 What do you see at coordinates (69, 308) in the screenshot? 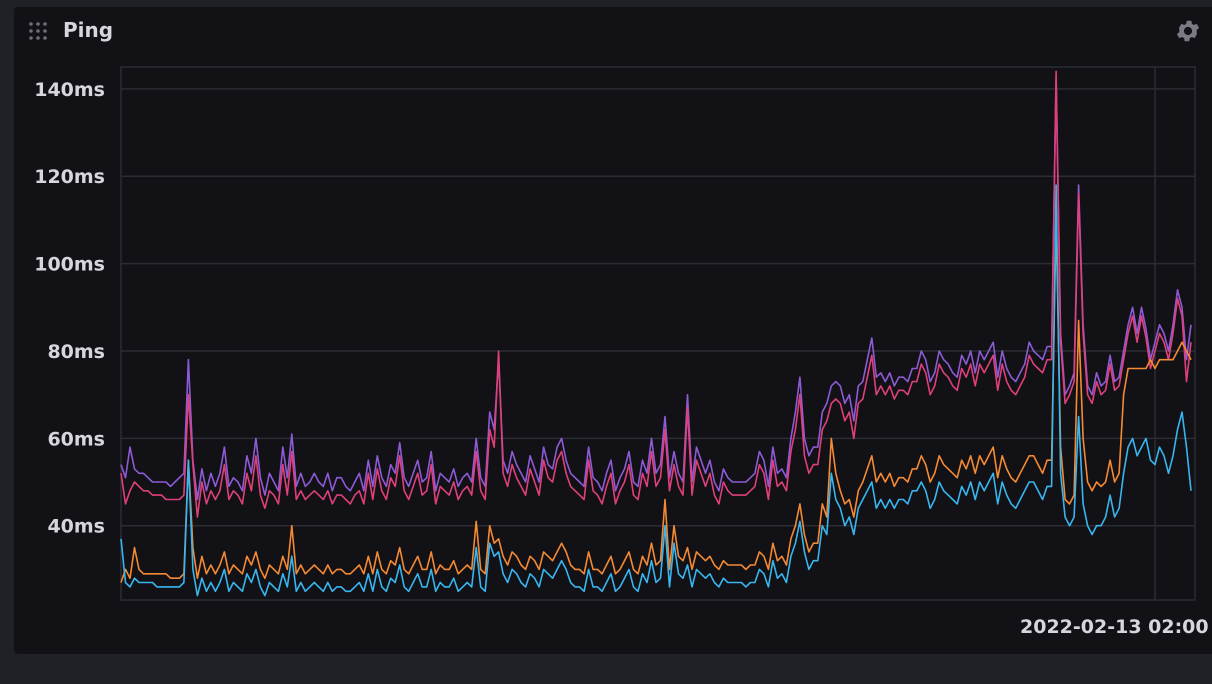
I see `y-axis: 40ms 60ms 80ms 100ms 120ms 140ms` at bounding box center [69, 308].